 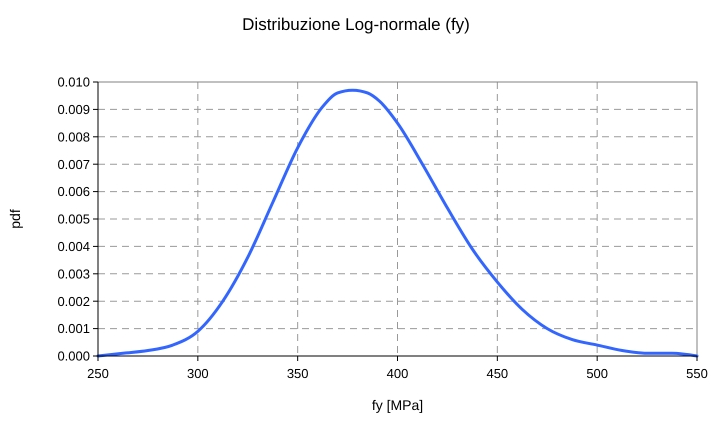 I want to click on x-axis-title: fy [MPa], so click(x=398, y=405).